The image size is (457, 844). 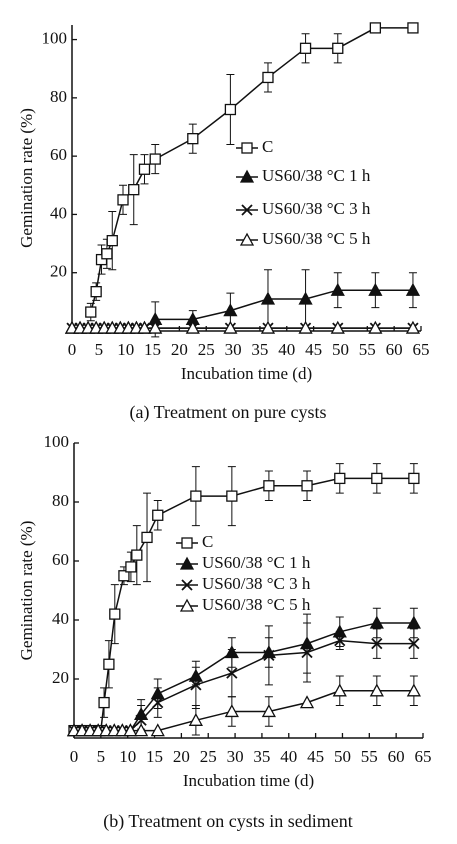 I want to click on legend-label: US60/38 °C 1 h, so click(x=316, y=175).